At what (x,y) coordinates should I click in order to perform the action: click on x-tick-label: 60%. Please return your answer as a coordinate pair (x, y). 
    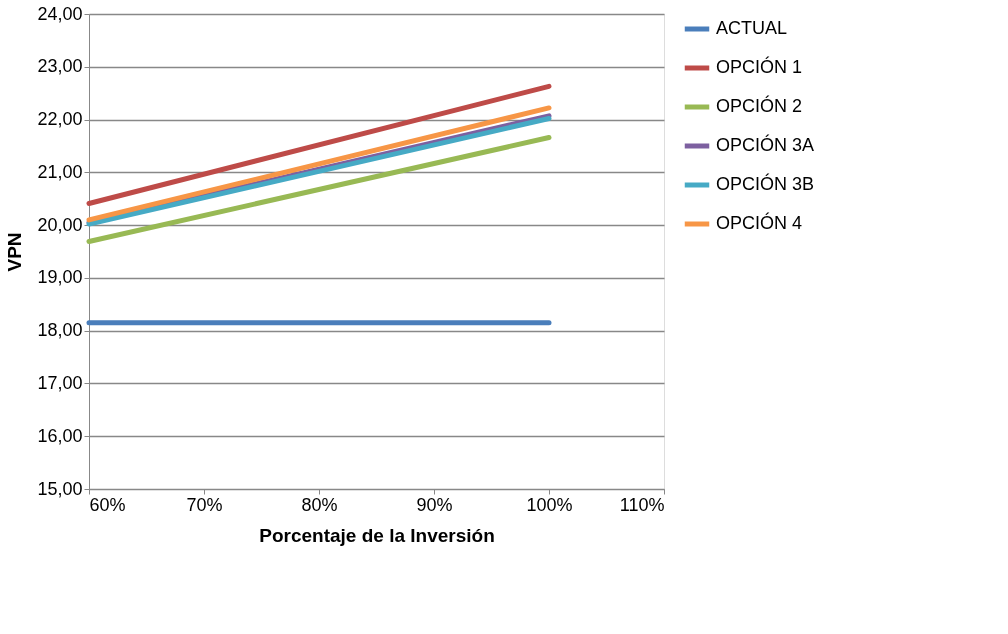
    Looking at the image, I should click on (107, 504).